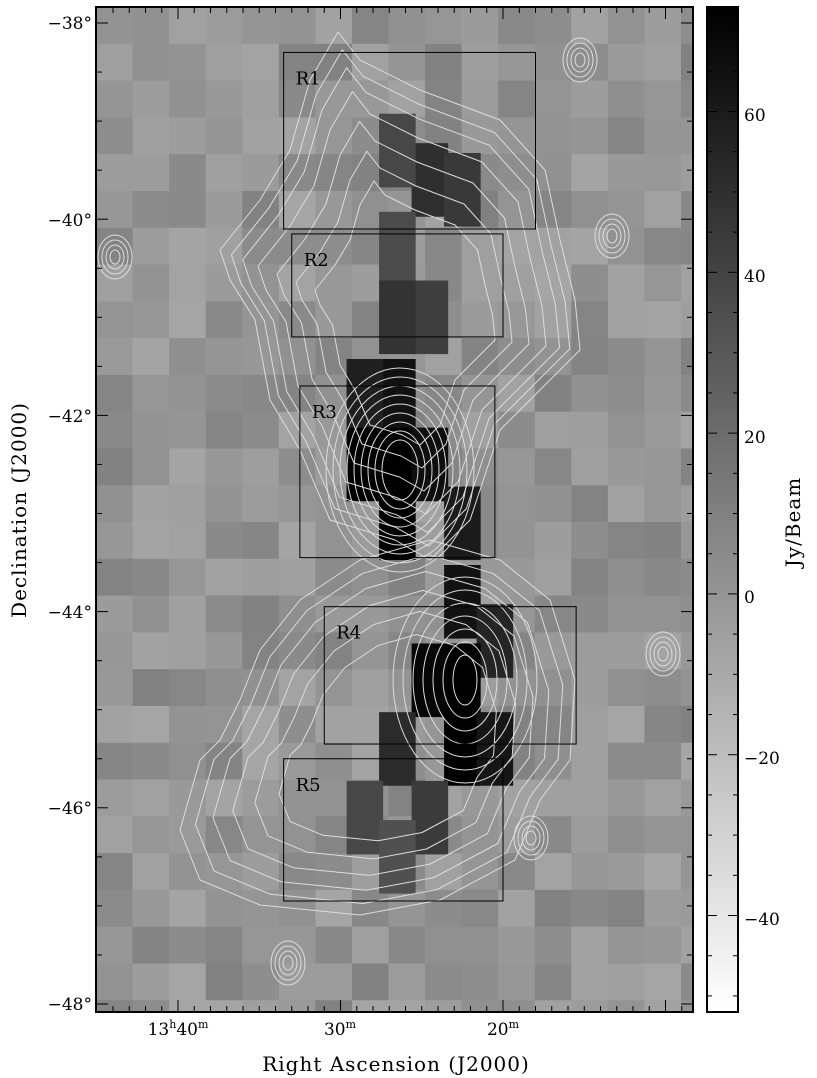  What do you see at coordinates (722, 509) in the screenshot?
I see `colorbar-frame` at bounding box center [722, 509].